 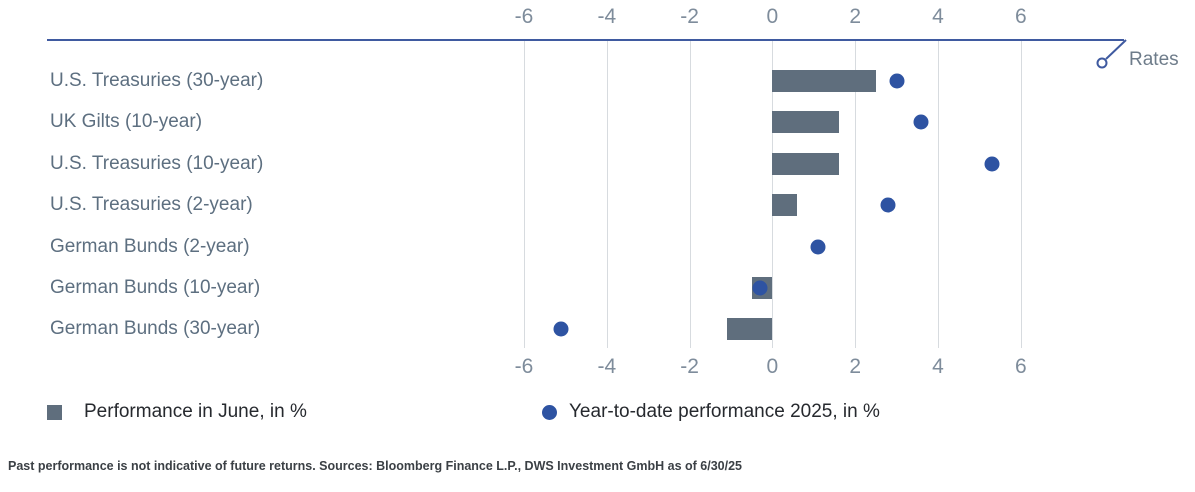 What do you see at coordinates (585, 40) in the screenshot?
I see `top-axis-line` at bounding box center [585, 40].